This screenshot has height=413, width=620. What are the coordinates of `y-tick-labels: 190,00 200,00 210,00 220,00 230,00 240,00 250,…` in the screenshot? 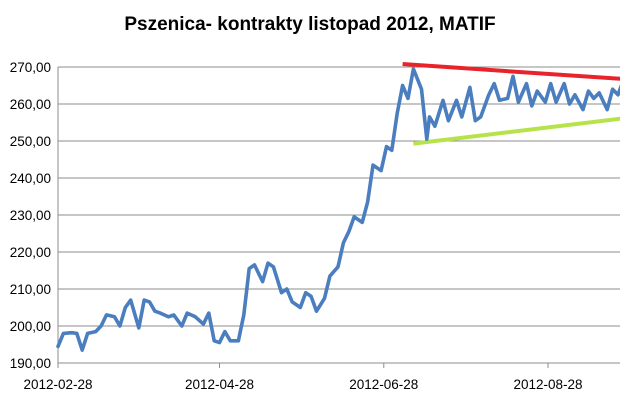 It's located at (30, 215).